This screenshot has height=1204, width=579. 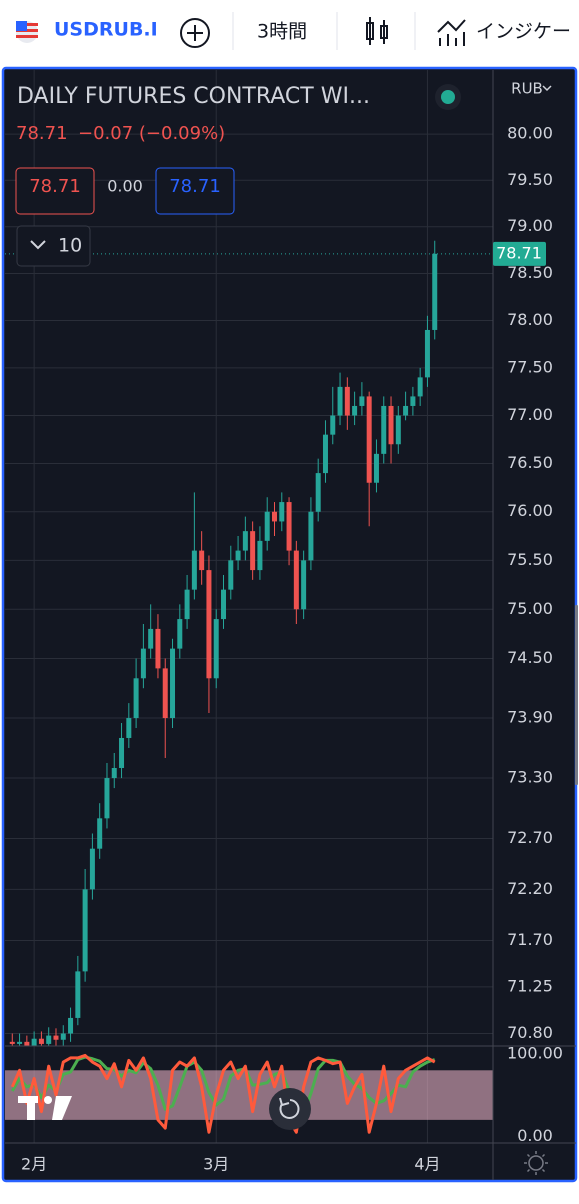 What do you see at coordinates (151, 133) in the screenshot?
I see `price-change: −0.07 (−0.09%)` at bounding box center [151, 133].